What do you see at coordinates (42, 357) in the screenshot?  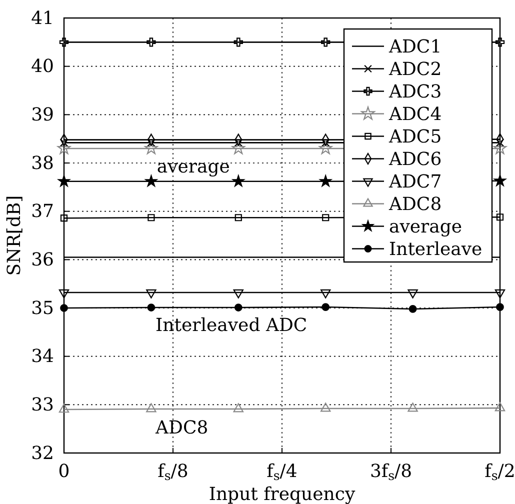 I see `y-tick-label: 34` at bounding box center [42, 357].